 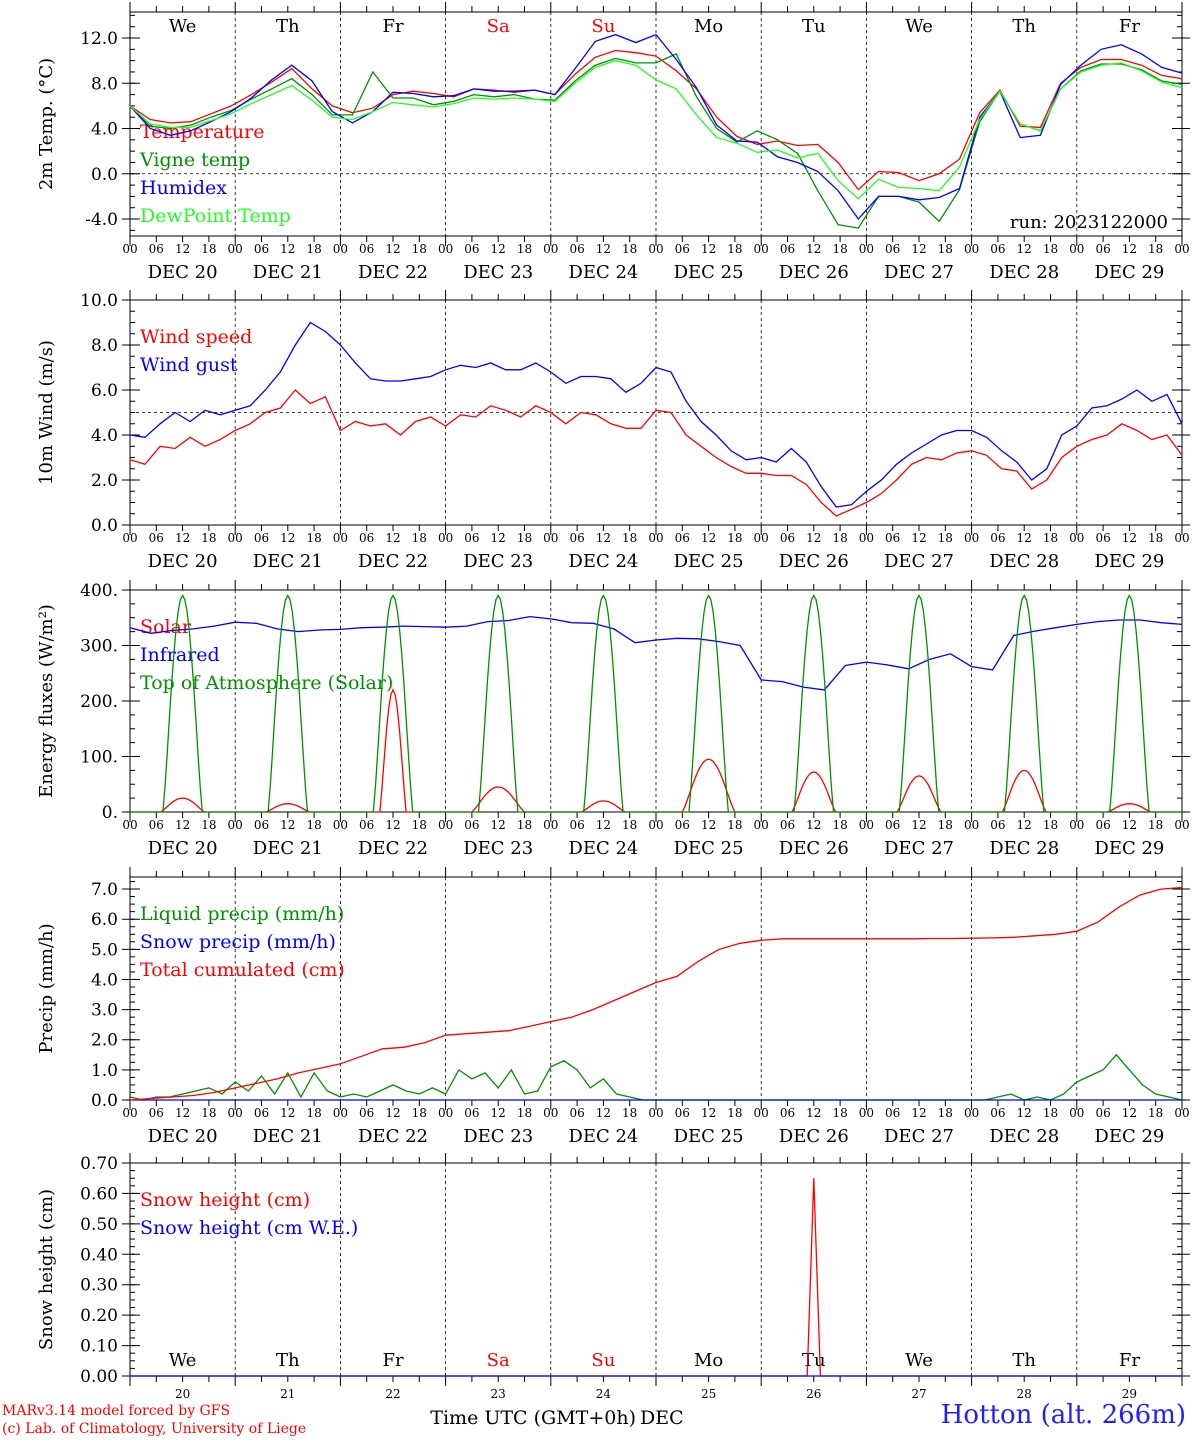 I want to click on weekday-label: Tu, so click(x=814, y=26).